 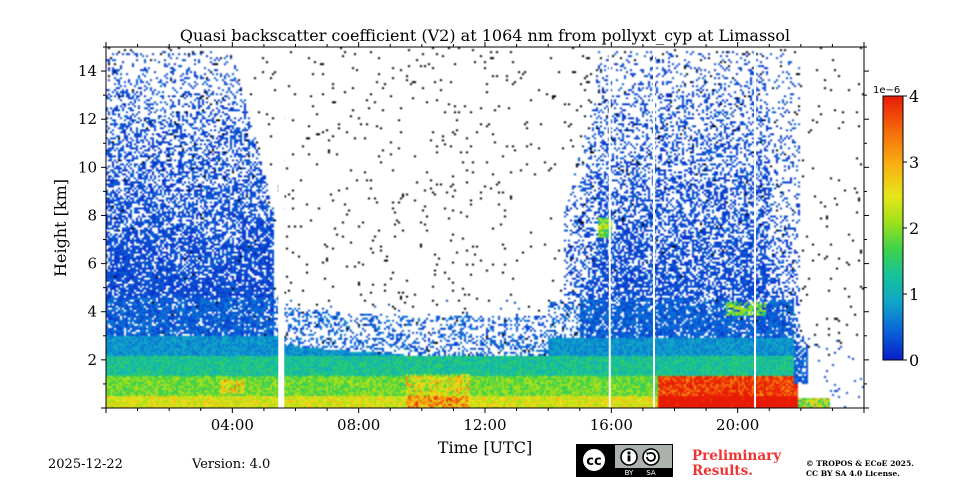 What do you see at coordinates (893, 228) in the screenshot?
I see `colorbar-gradient` at bounding box center [893, 228].